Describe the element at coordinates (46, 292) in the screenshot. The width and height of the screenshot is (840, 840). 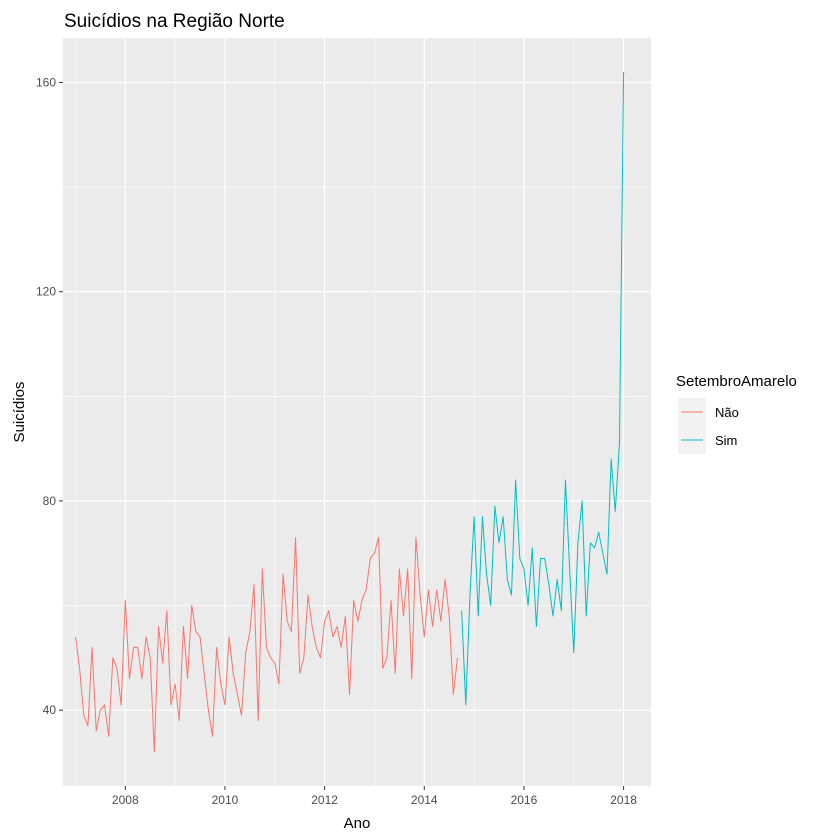
I see `y-tick-label: 120` at that location.